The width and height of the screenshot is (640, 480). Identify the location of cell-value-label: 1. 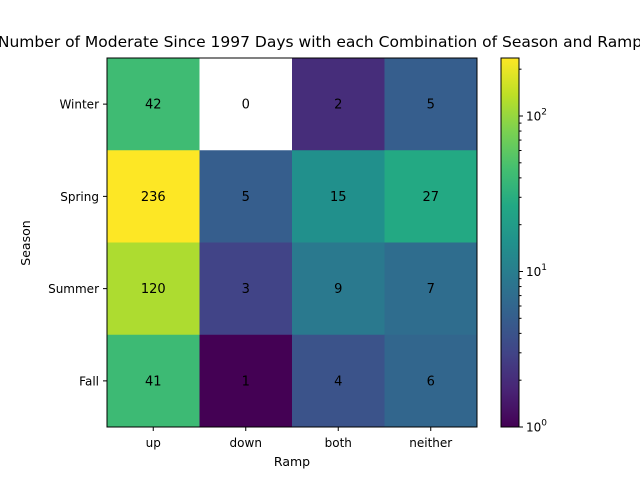
(246, 381).